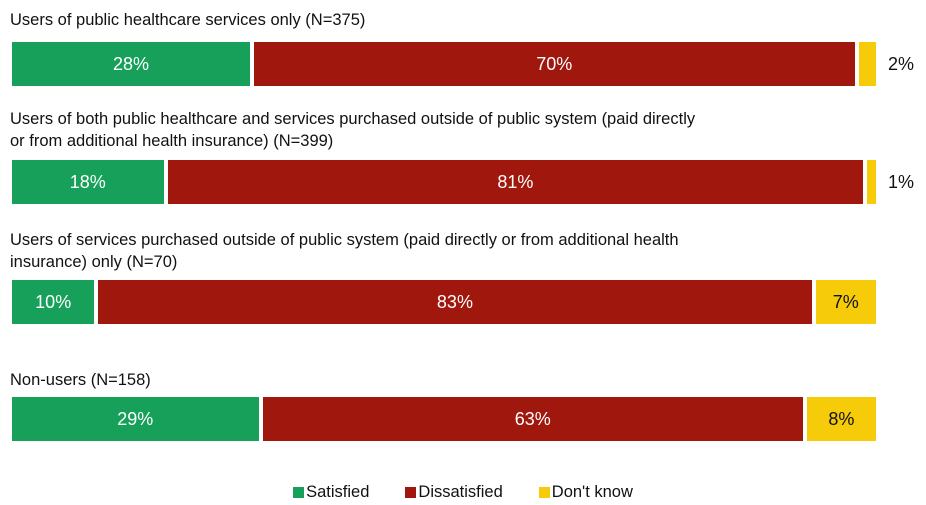 The height and width of the screenshot is (505, 926). I want to click on data-label: 2%, so click(901, 64).